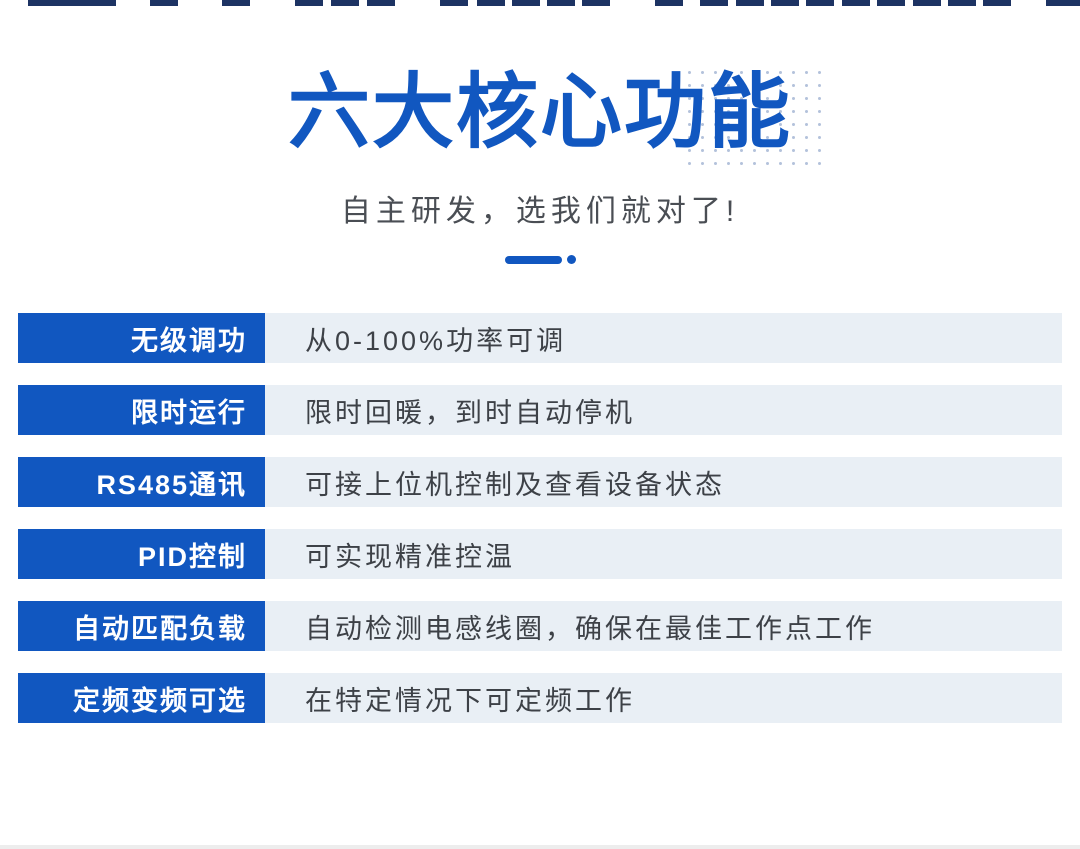  Describe the element at coordinates (539, 112) in the screenshot. I see `page-title: 六大核心功能` at that location.